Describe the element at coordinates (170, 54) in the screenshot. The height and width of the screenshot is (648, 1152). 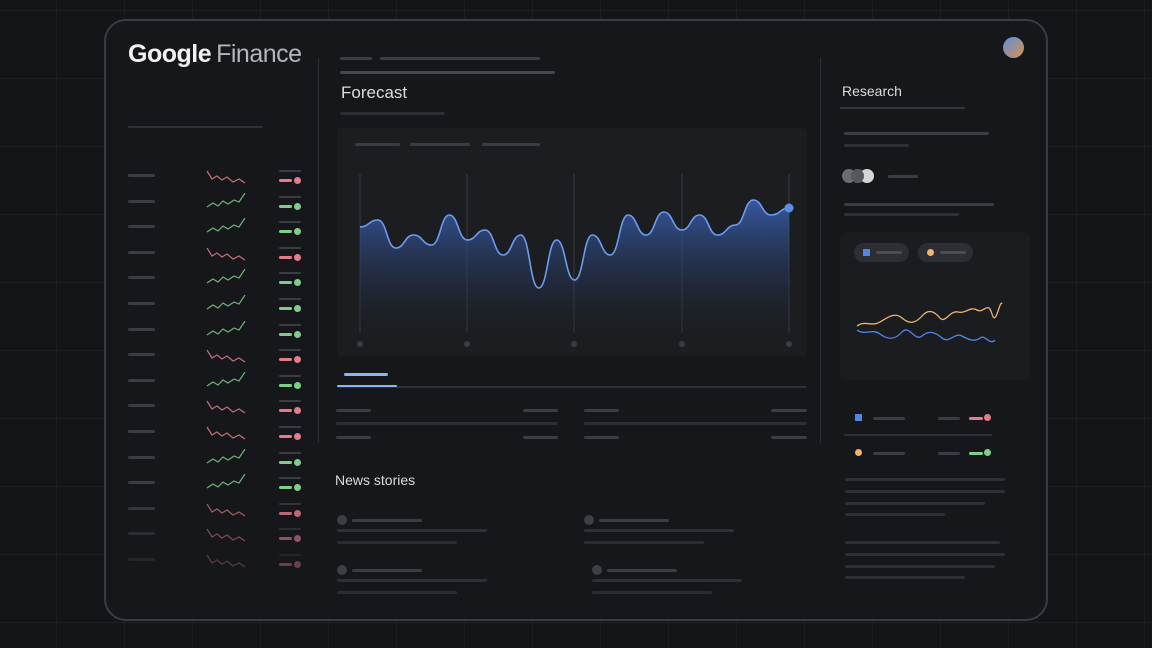
I see `logo-google: Google` at that location.